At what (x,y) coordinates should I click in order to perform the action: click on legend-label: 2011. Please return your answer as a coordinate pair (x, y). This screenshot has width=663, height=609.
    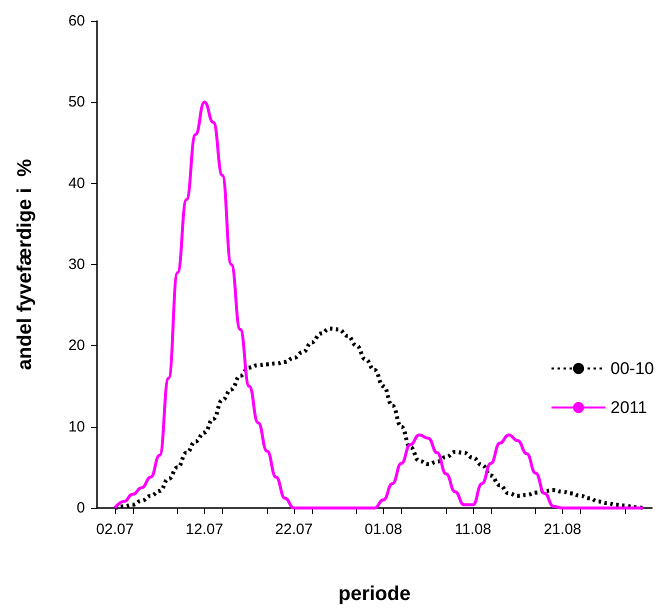
    Looking at the image, I should click on (629, 407).